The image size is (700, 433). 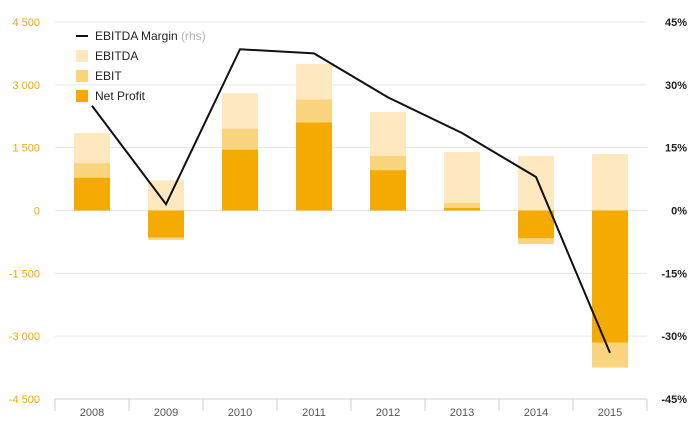 I want to click on legend-swatch-ebit, so click(x=82, y=76).